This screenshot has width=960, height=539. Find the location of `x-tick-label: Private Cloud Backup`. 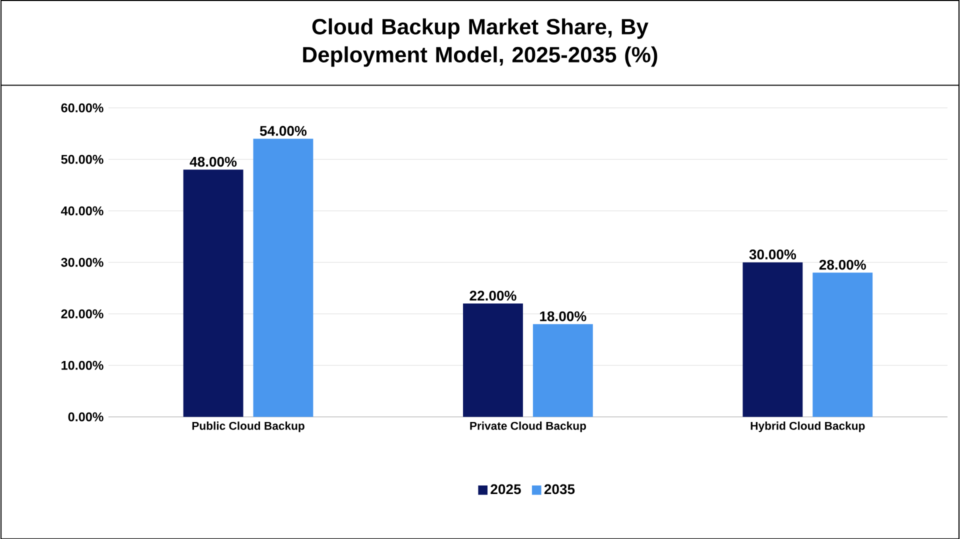

x-tick-label: Private Cloud Backup is located at coordinates (528, 426).